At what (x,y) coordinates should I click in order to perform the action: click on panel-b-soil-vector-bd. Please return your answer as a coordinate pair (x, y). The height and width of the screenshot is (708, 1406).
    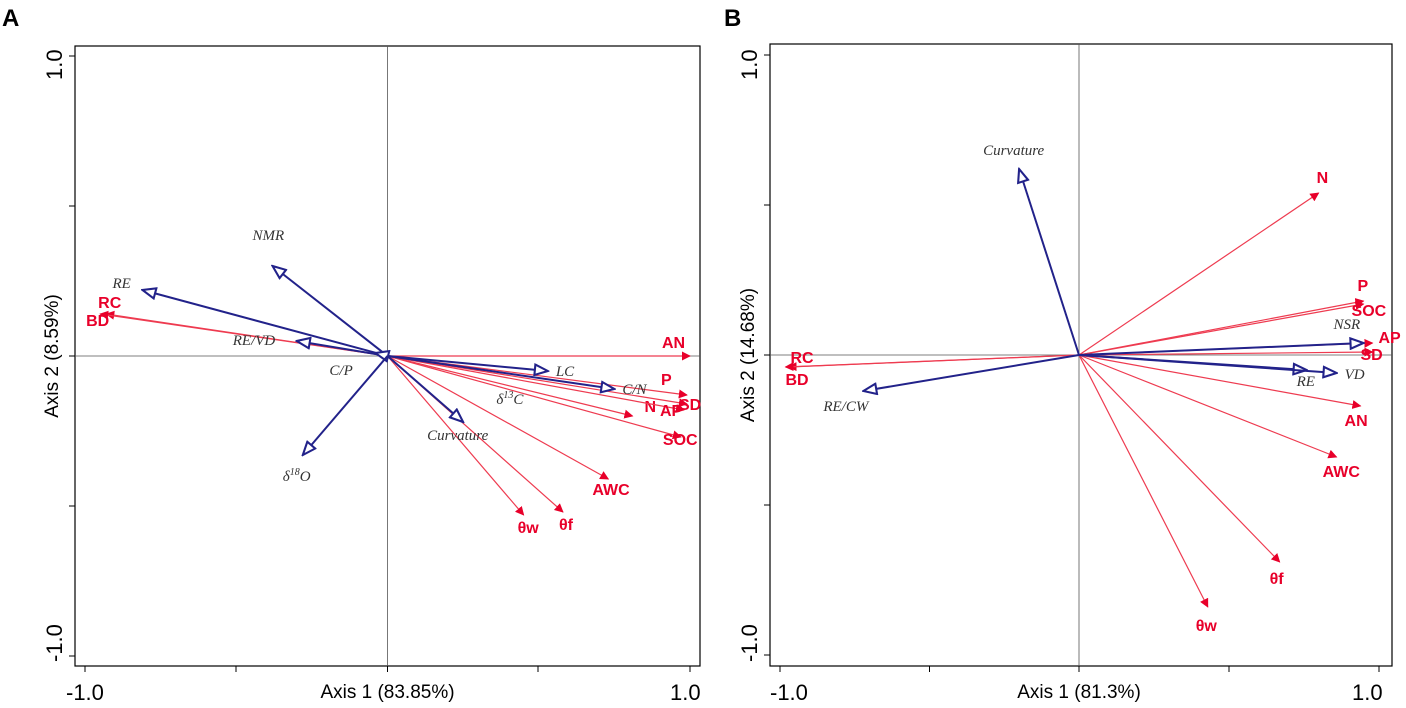
    Looking at the image, I should click on (932, 363).